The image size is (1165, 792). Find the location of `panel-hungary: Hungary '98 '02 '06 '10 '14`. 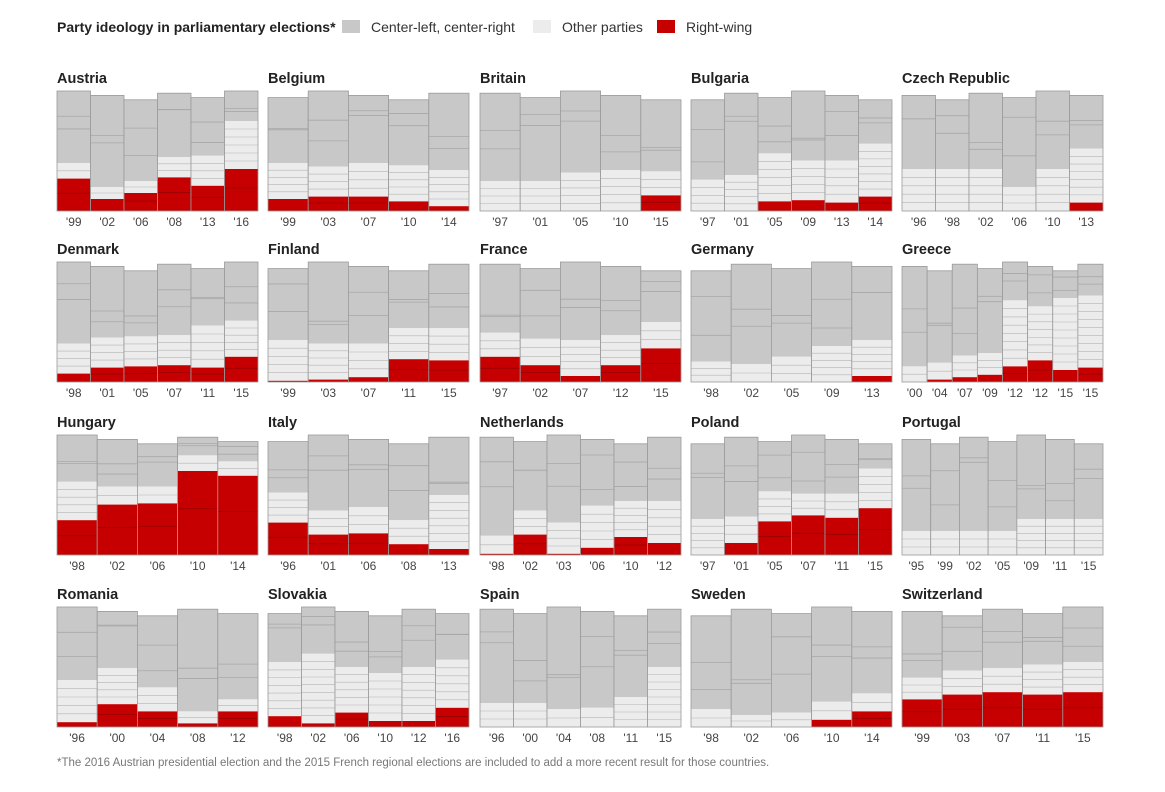

panel-hungary: Hungary '98 '02 '06 '10 '14 is located at coordinates (157, 494).